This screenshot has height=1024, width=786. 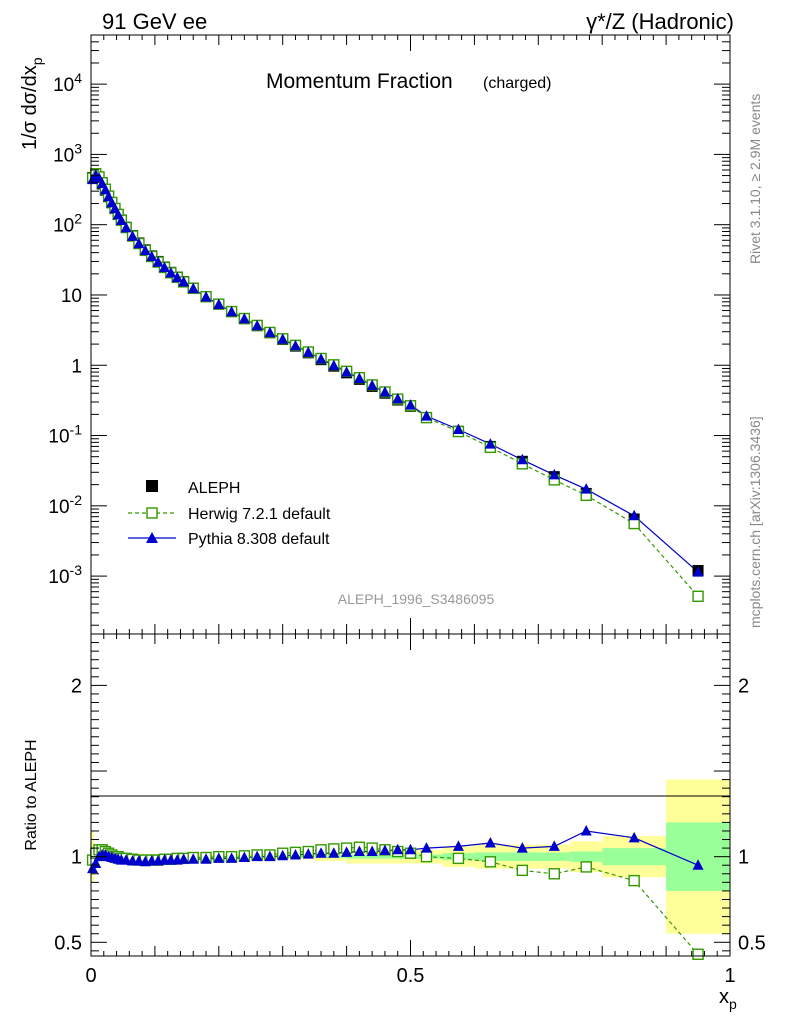 I want to click on y-axis-label: 1/σ dσ/dxp, so click(x=32, y=103).